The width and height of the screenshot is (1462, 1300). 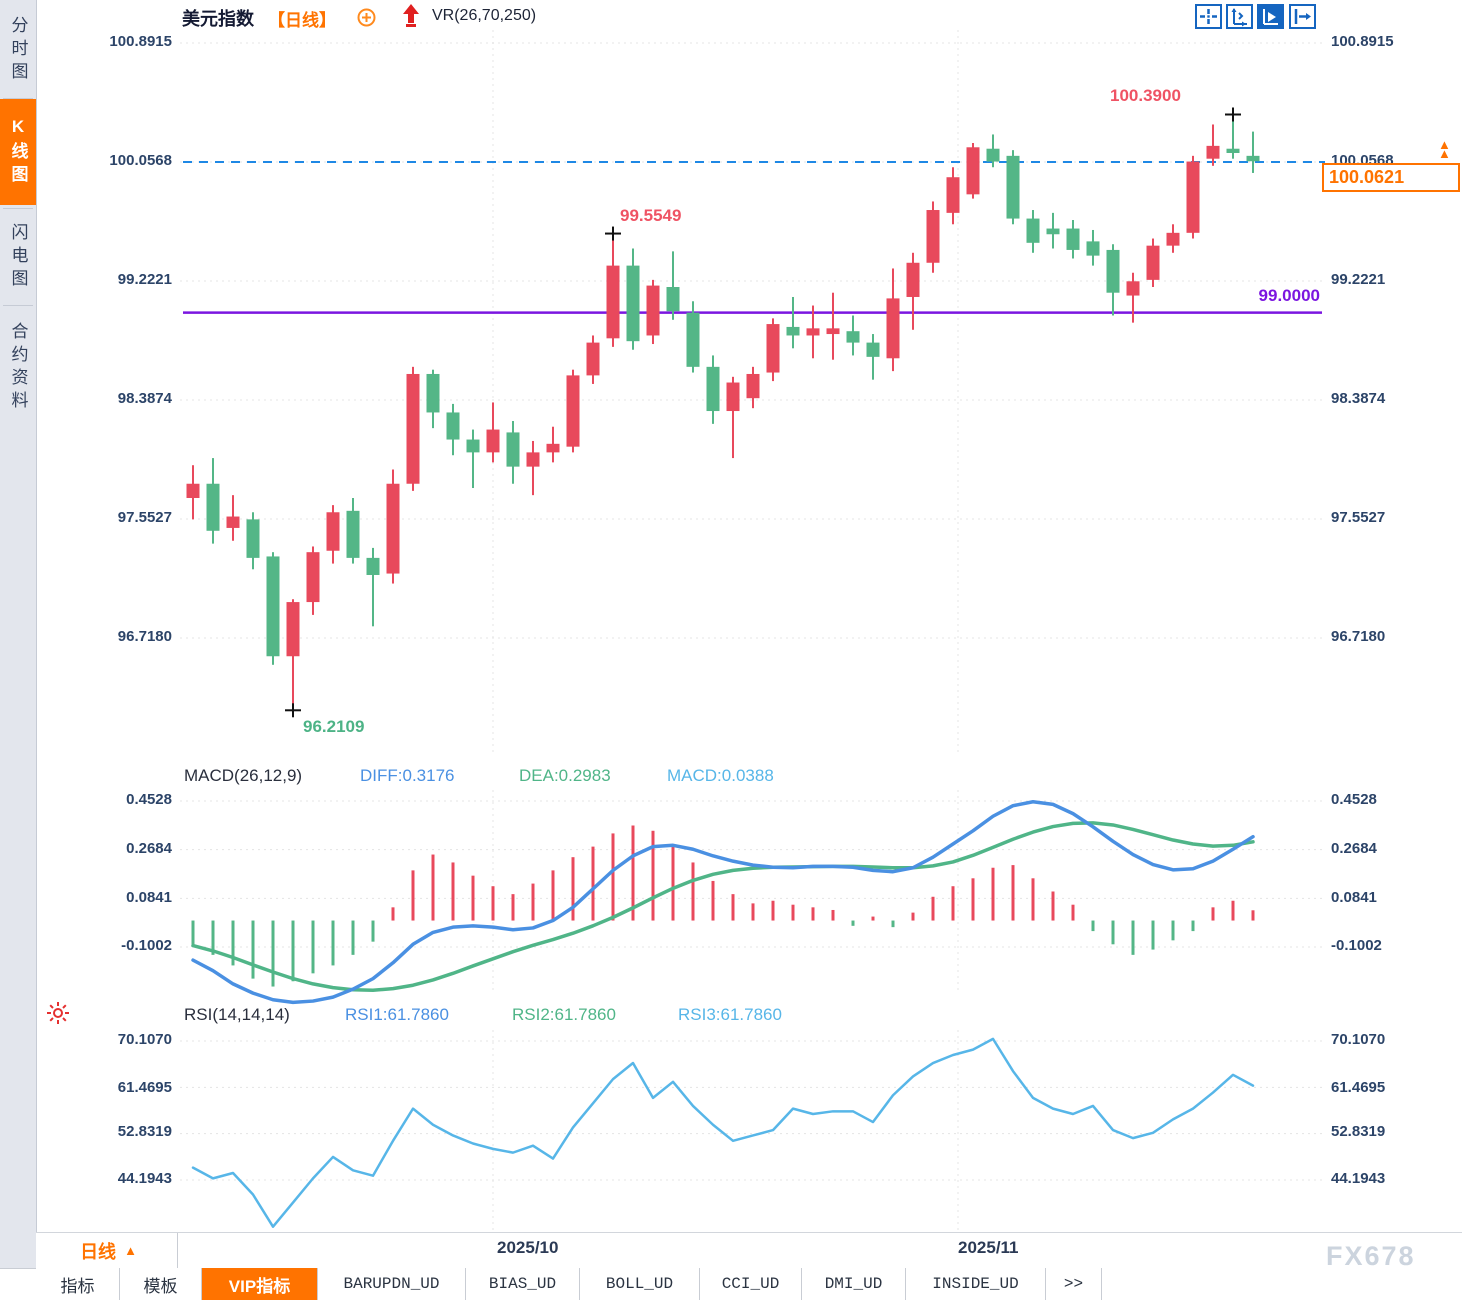 I want to click on annotation-low: 96.2109, so click(x=334, y=726).